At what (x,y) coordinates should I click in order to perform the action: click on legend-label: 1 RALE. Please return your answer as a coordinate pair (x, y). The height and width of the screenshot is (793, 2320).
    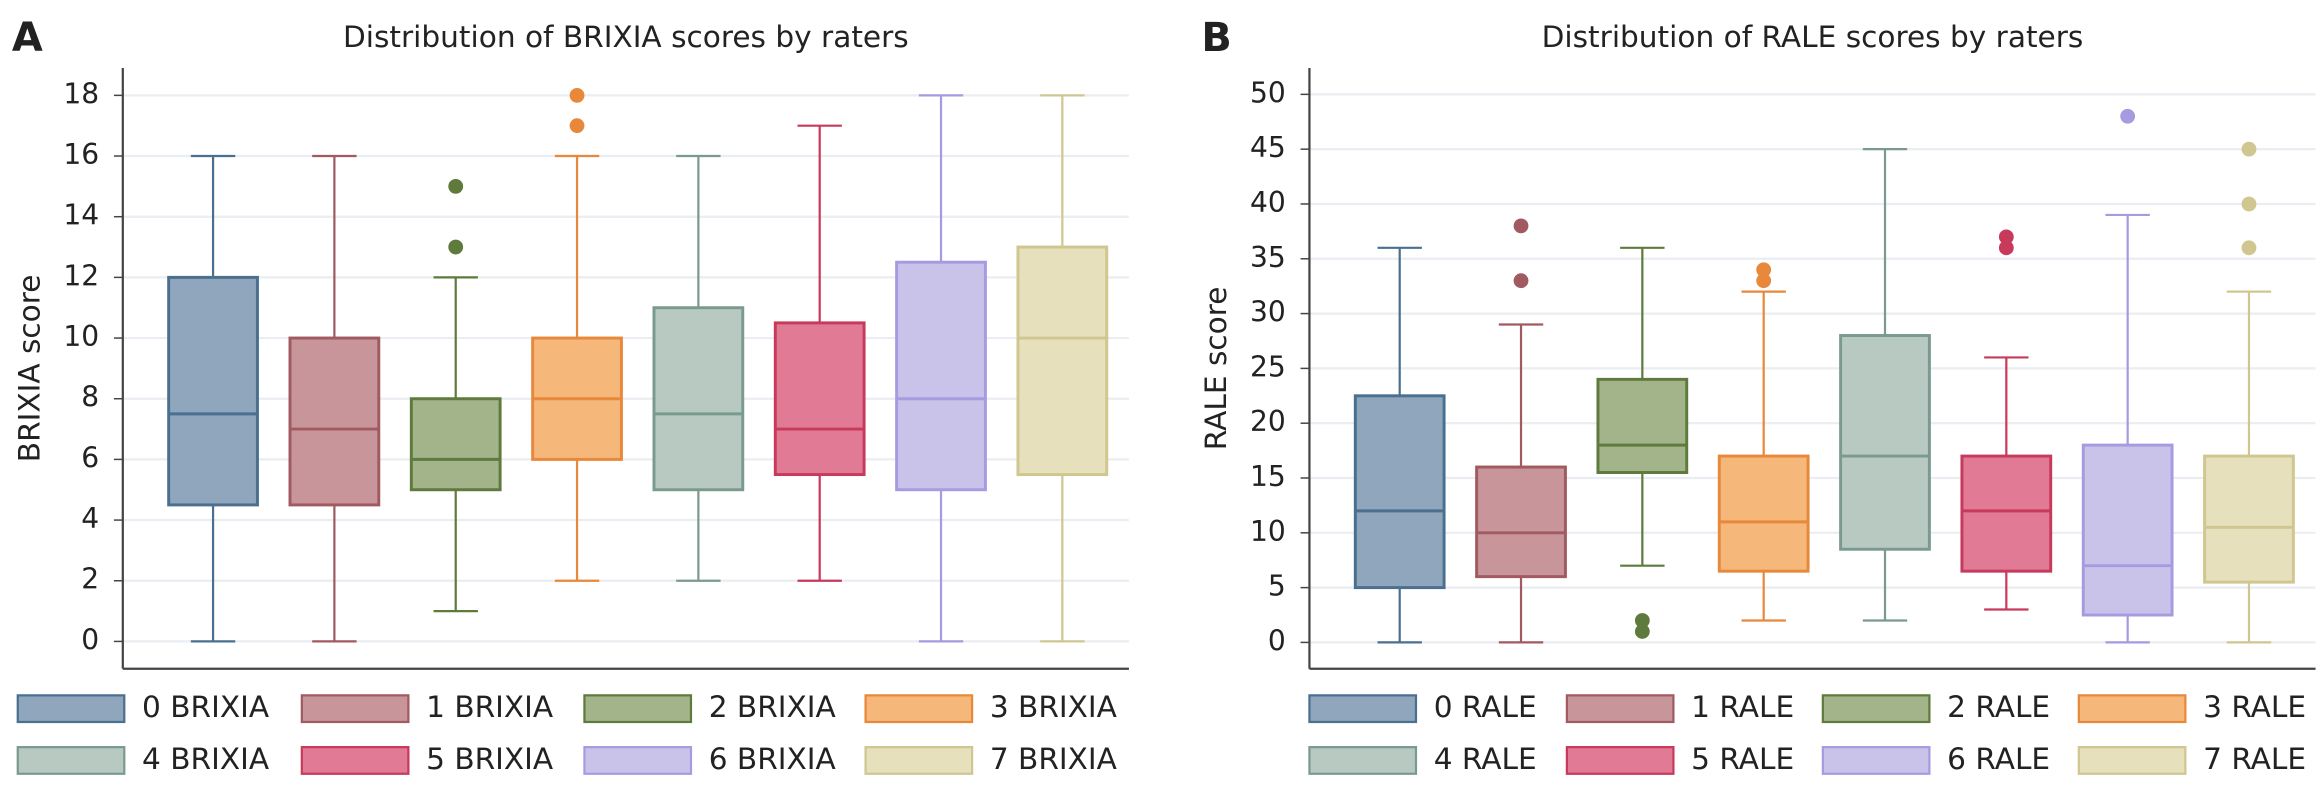
    Looking at the image, I should click on (1742, 707).